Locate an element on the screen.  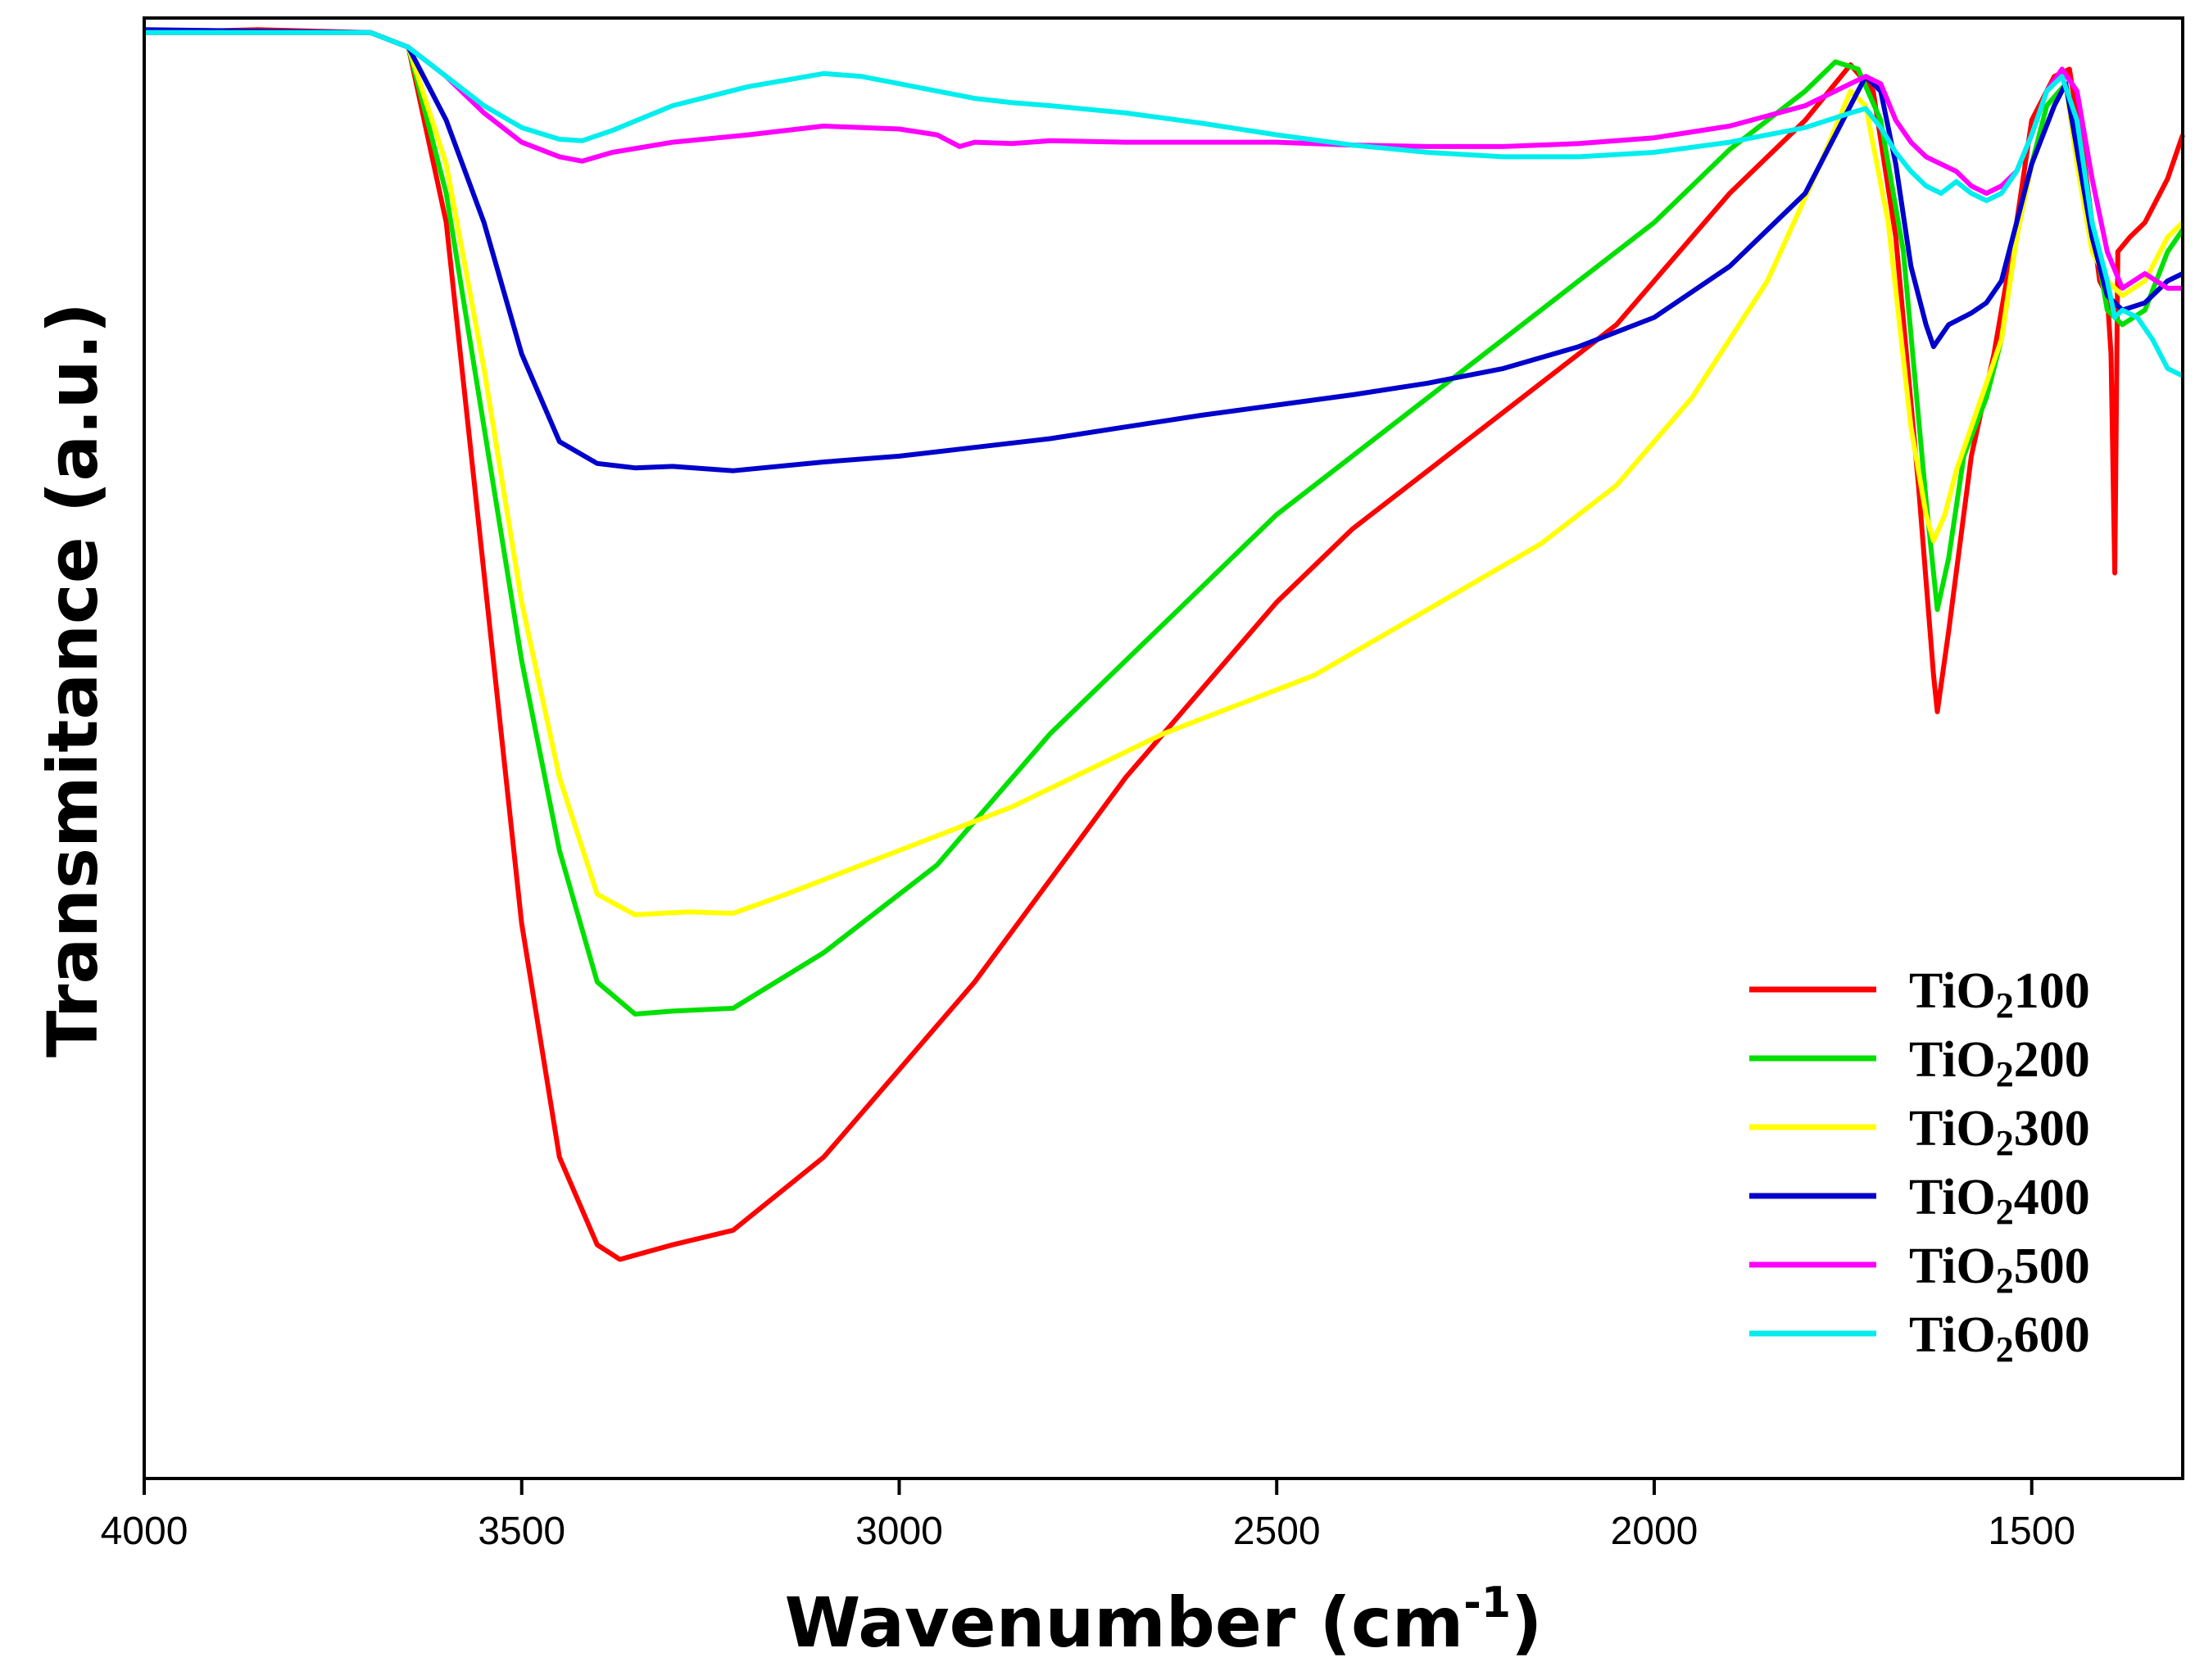
y-axis-title: Transmitance (a.u.) is located at coordinates (73, 679).